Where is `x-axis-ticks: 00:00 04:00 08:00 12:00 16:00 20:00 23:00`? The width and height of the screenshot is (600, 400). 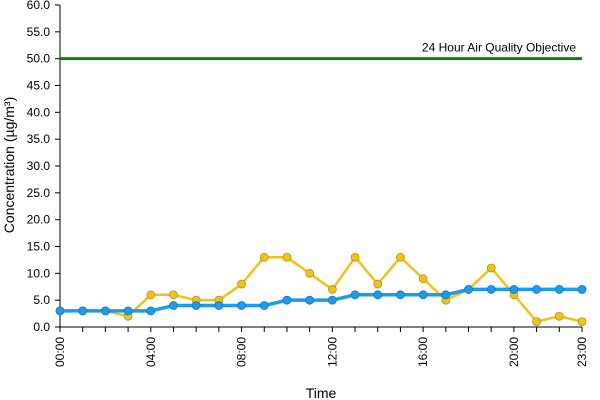 x-axis-ticks: 00:00 04:00 08:00 12:00 16:00 20:00 23:00 is located at coordinates (321, 347).